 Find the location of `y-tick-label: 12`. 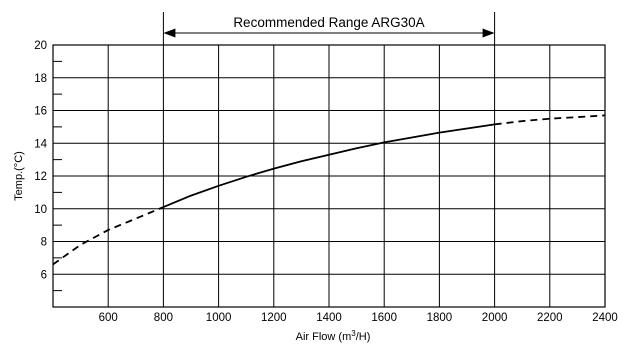

y-tick-label: 12 is located at coordinates (40, 177).